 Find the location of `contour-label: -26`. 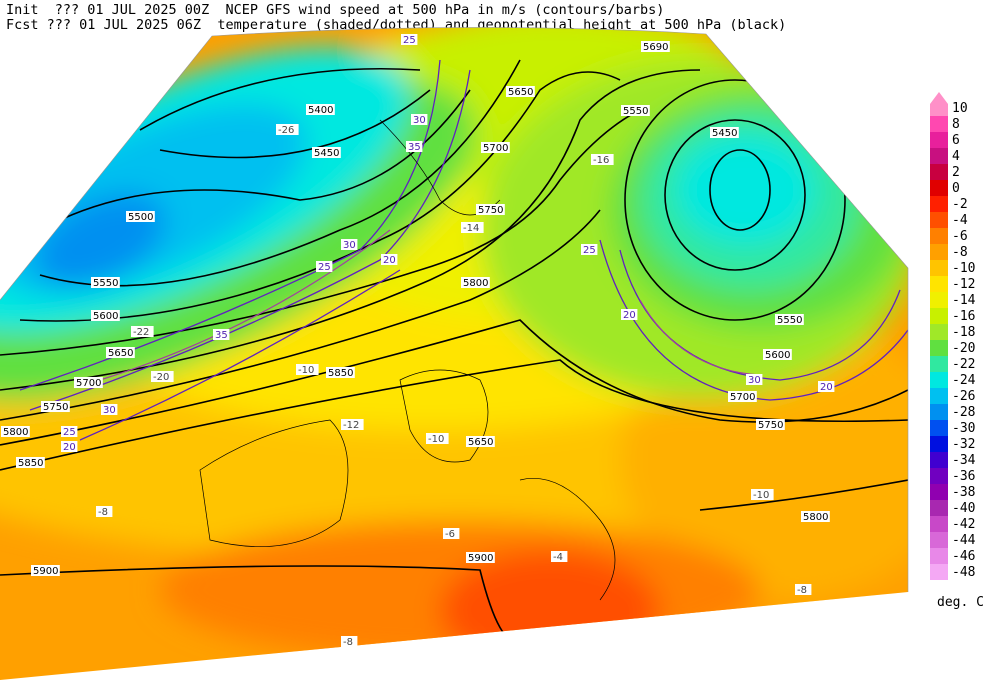

contour-label: -26 is located at coordinates (286, 130).